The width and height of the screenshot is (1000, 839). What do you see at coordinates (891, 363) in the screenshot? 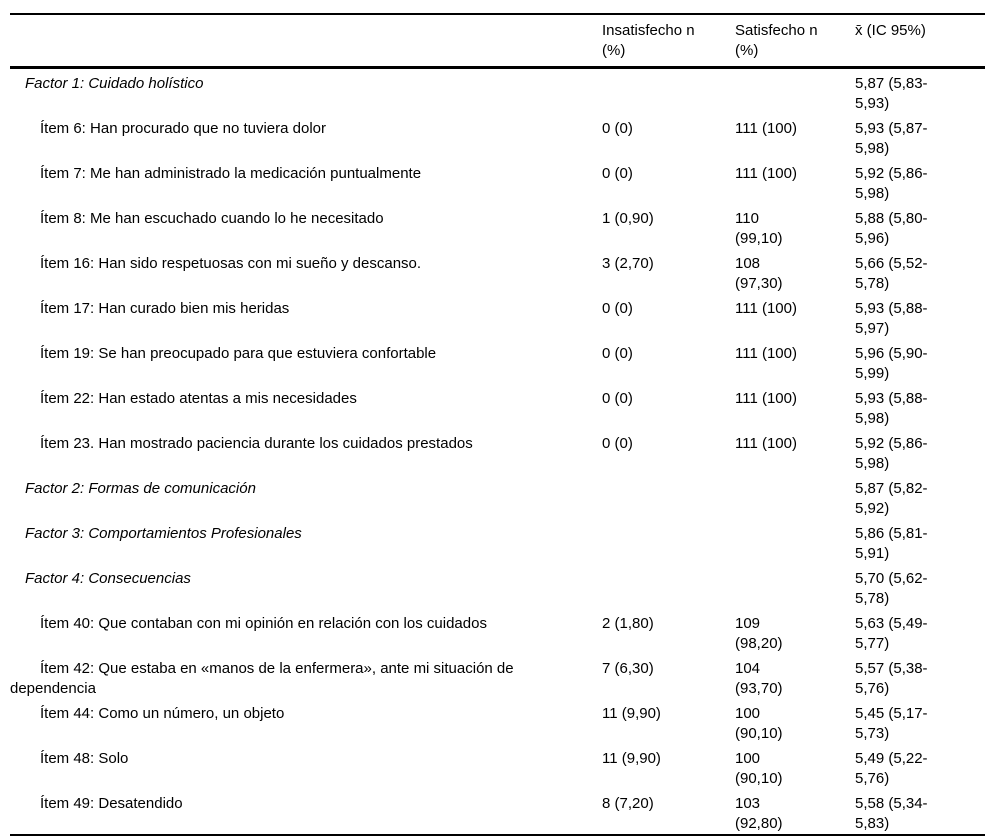
I see `media-cell: 5,96 (5,90- 5,99)` at bounding box center [891, 363].